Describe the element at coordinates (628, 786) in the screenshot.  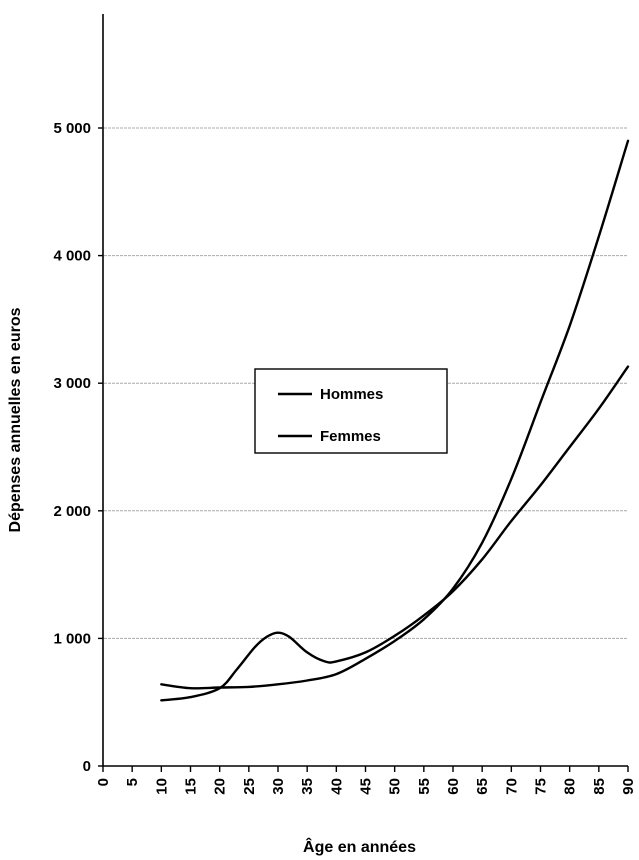
I see `x-tick-label: 90` at that location.